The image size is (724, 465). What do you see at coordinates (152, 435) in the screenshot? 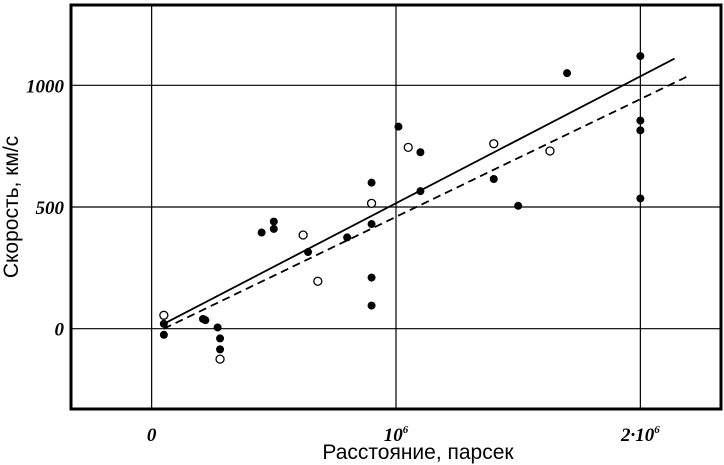
I see `x-tick-label-0: 0` at bounding box center [152, 435].